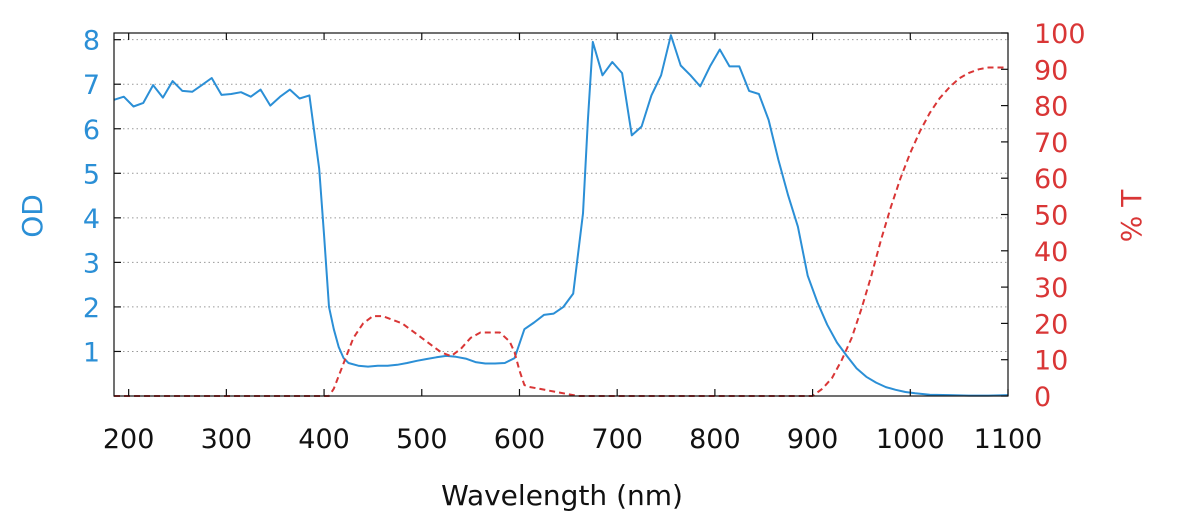 The image size is (1200, 520). What do you see at coordinates (1051, 143) in the screenshot?
I see `y2-tick-label: 70` at bounding box center [1051, 143].